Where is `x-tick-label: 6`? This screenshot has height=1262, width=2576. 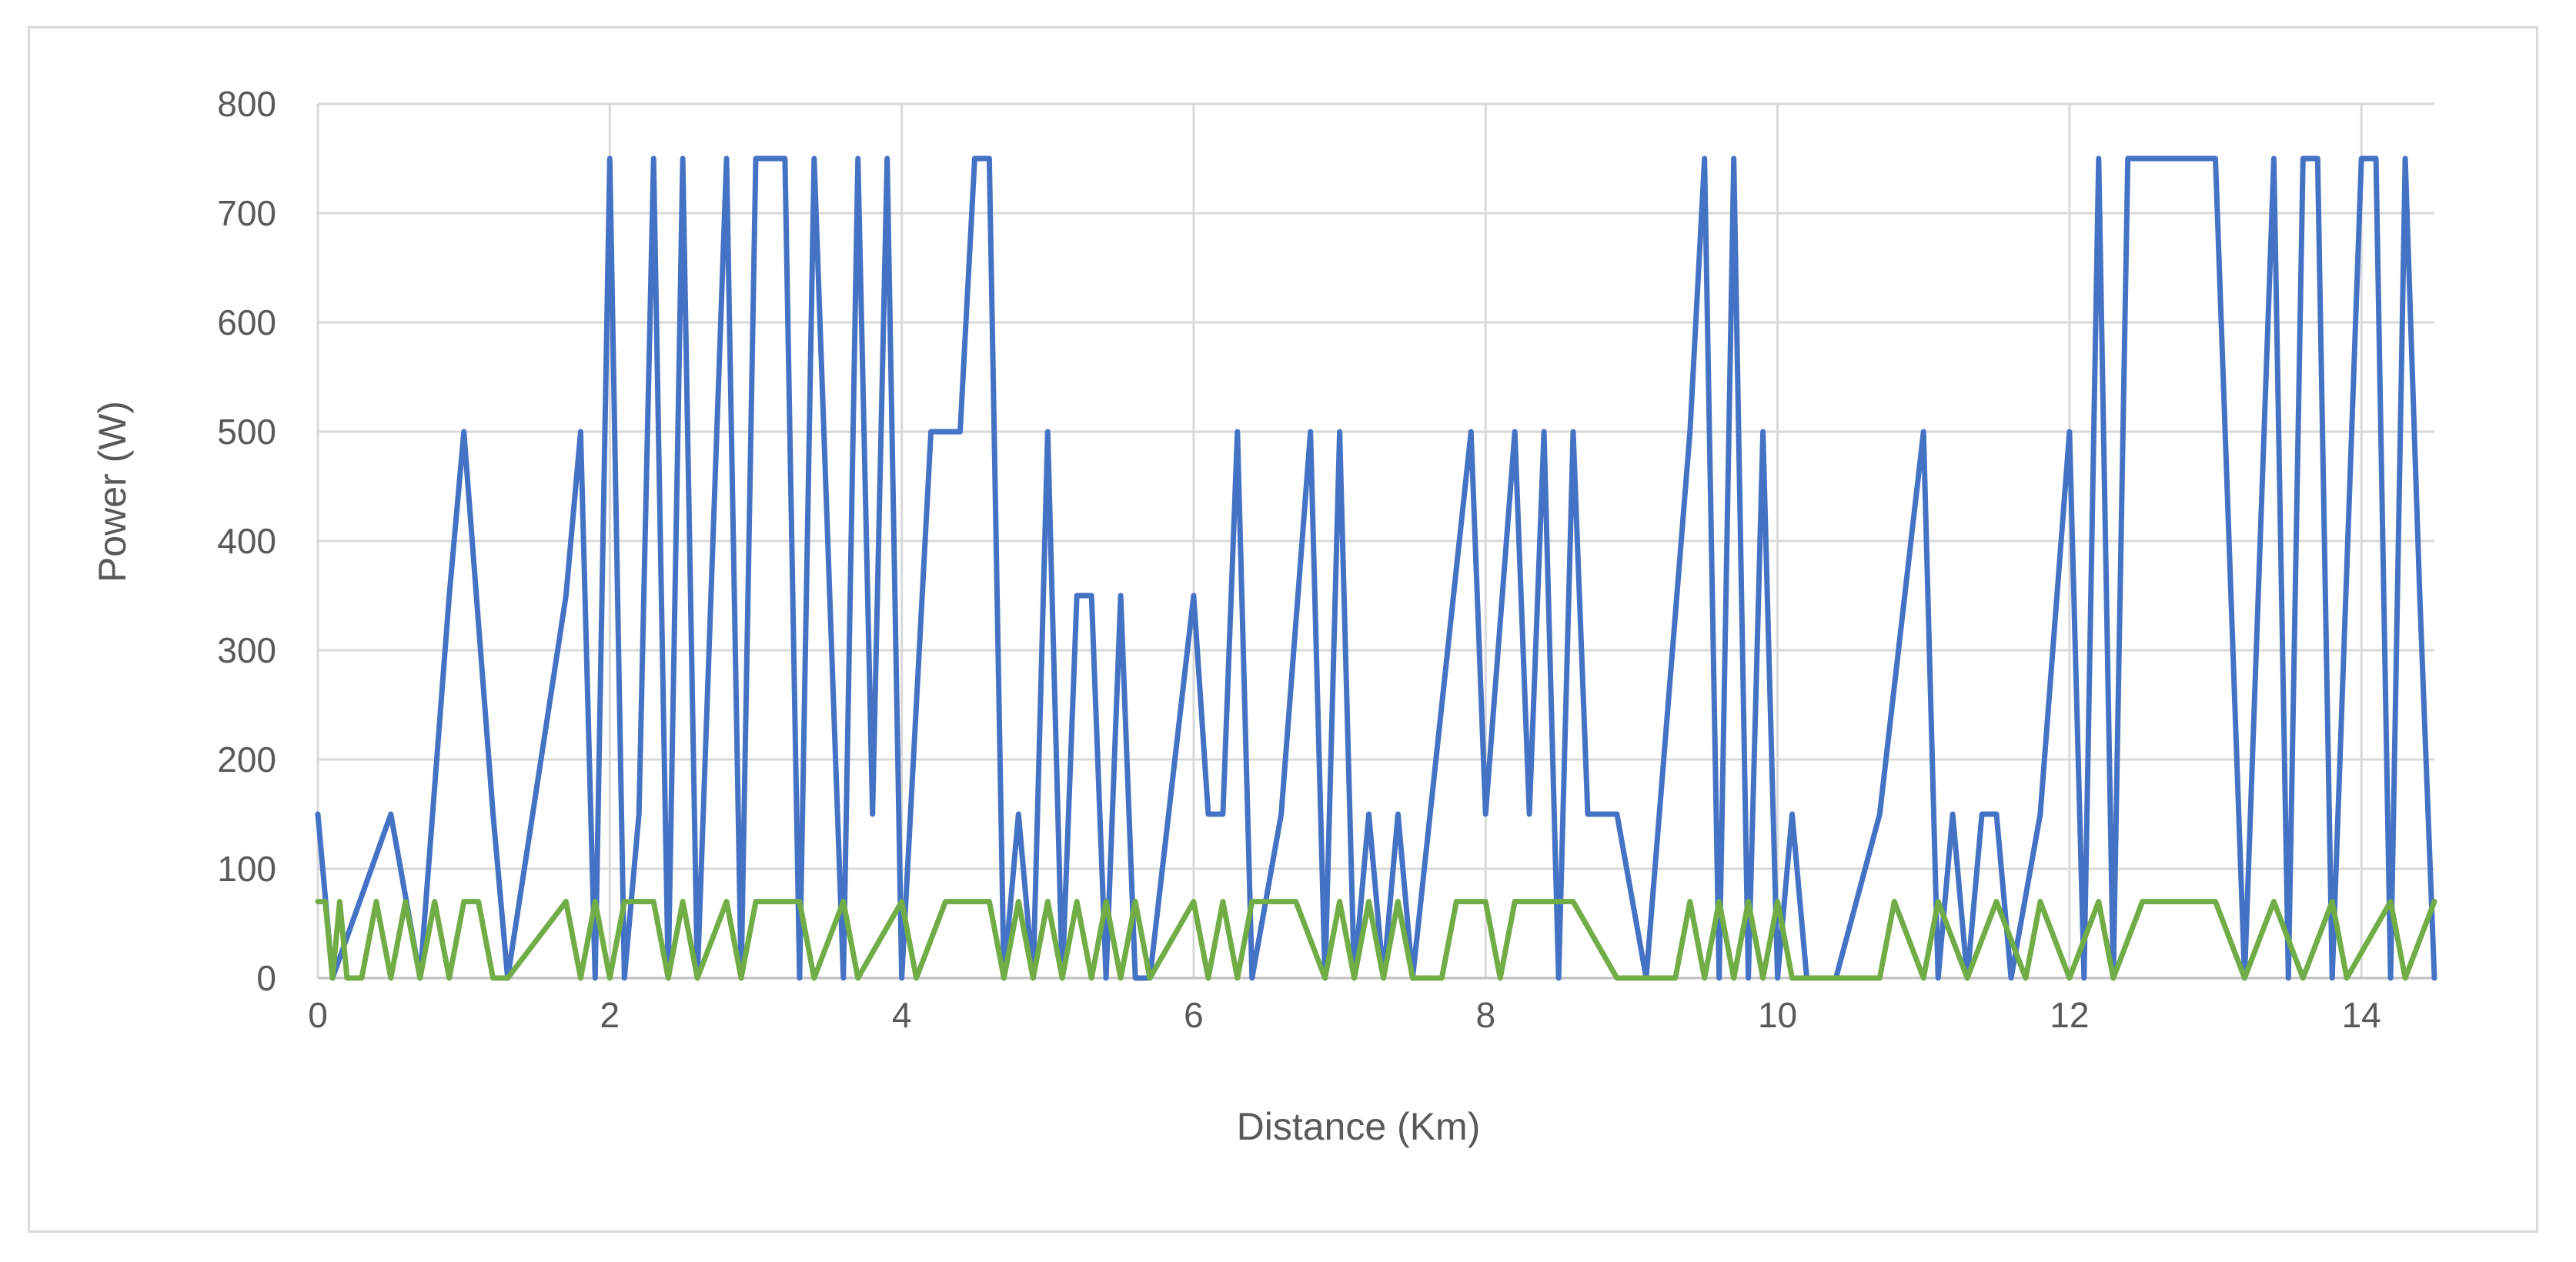 x-tick-label: 6 is located at coordinates (1194, 1015).